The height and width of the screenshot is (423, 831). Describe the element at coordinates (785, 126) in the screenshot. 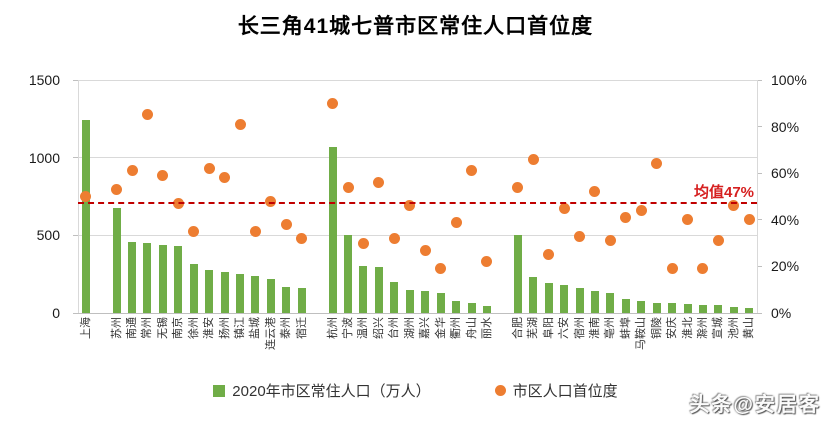

I see `right-axis-tick-label: 80%` at that location.